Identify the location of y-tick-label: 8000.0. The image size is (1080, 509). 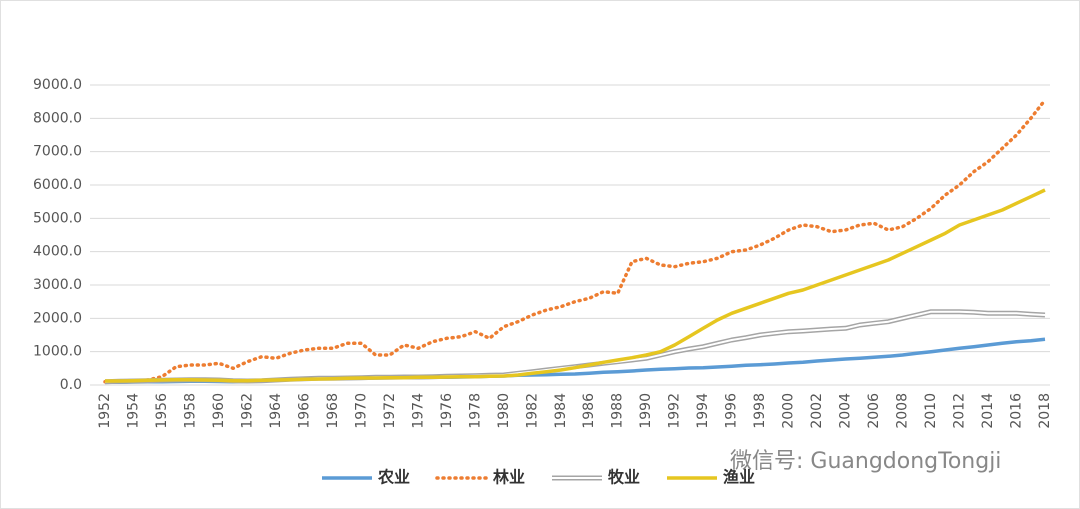
(57, 118).